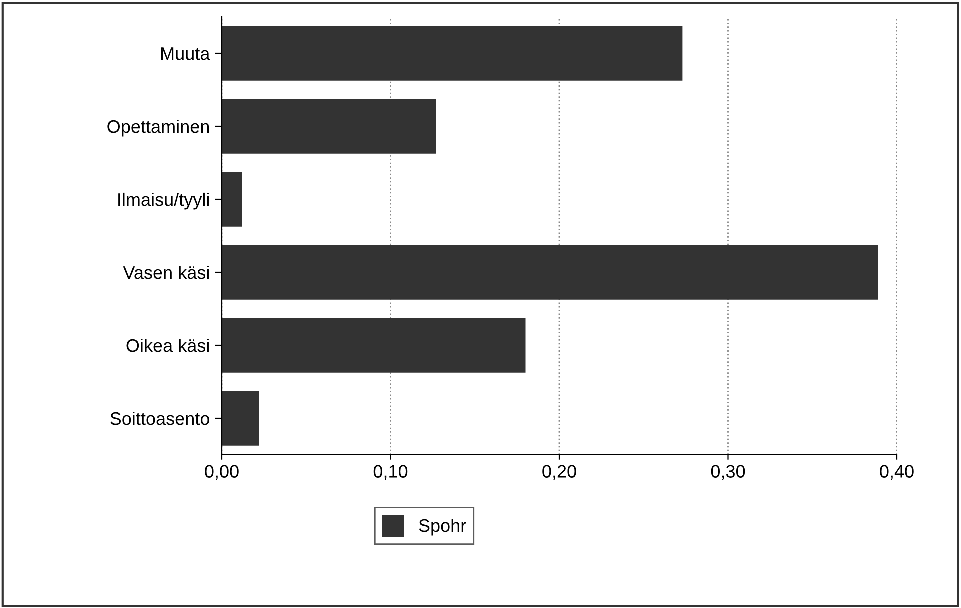 Image resolution: width=961 pixels, height=608 pixels. I want to click on x-tick-label: 0,30, so click(728, 472).